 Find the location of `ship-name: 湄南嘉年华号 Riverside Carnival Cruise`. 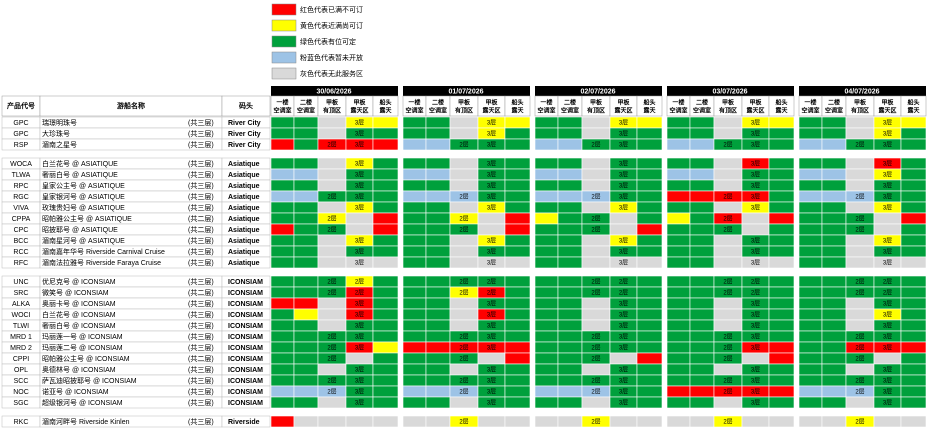

ship-name: 湄南嘉年华号 Riverside Carnival Cruise is located at coordinates (103, 251).